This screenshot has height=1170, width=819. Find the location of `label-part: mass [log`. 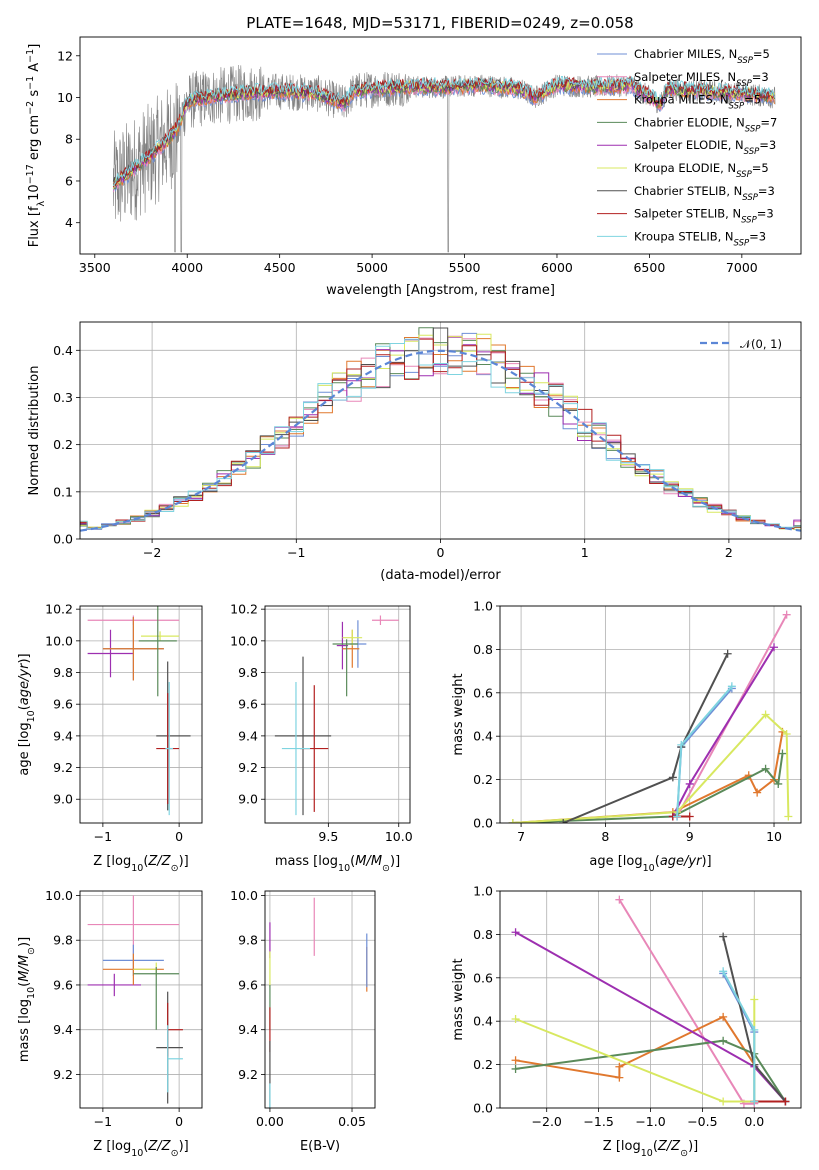

label-part: mass [log is located at coordinates (306, 861).